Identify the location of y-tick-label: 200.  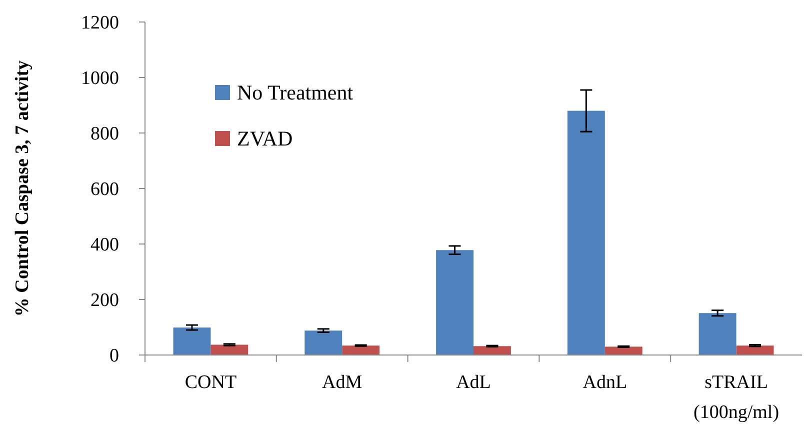
(104, 301).